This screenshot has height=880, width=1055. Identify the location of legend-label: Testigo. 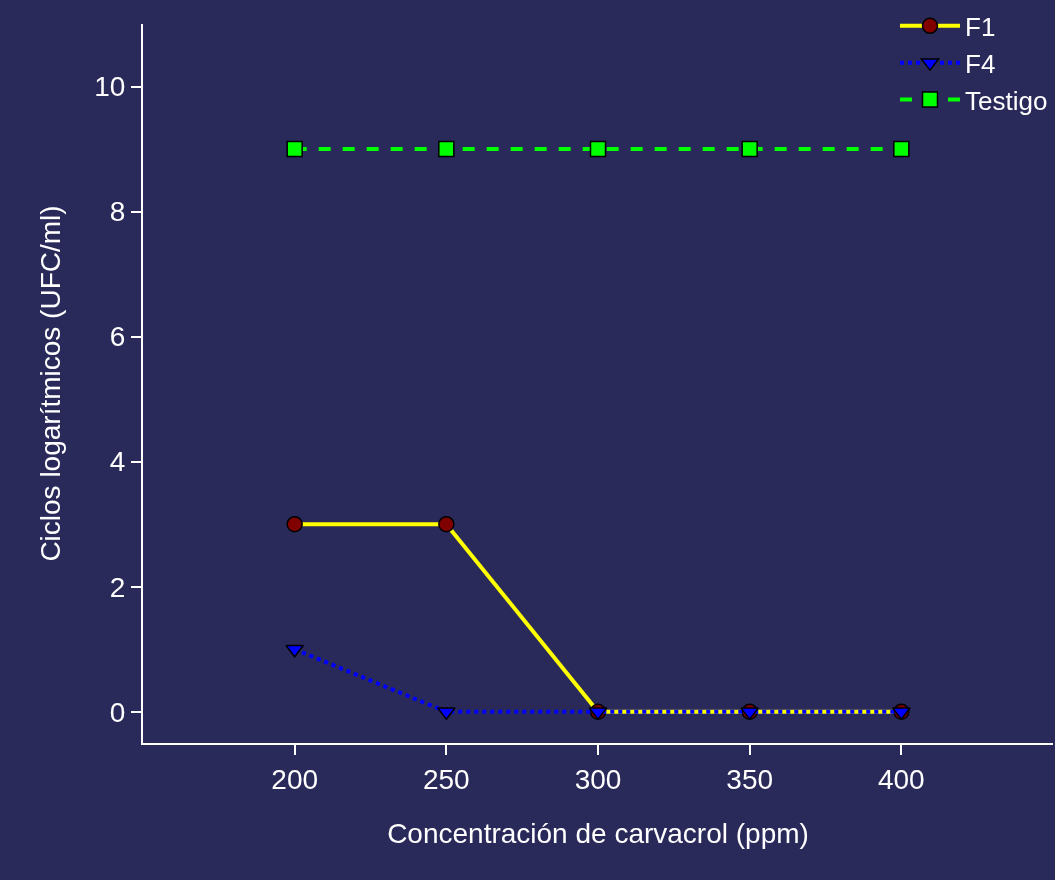
(1006, 100).